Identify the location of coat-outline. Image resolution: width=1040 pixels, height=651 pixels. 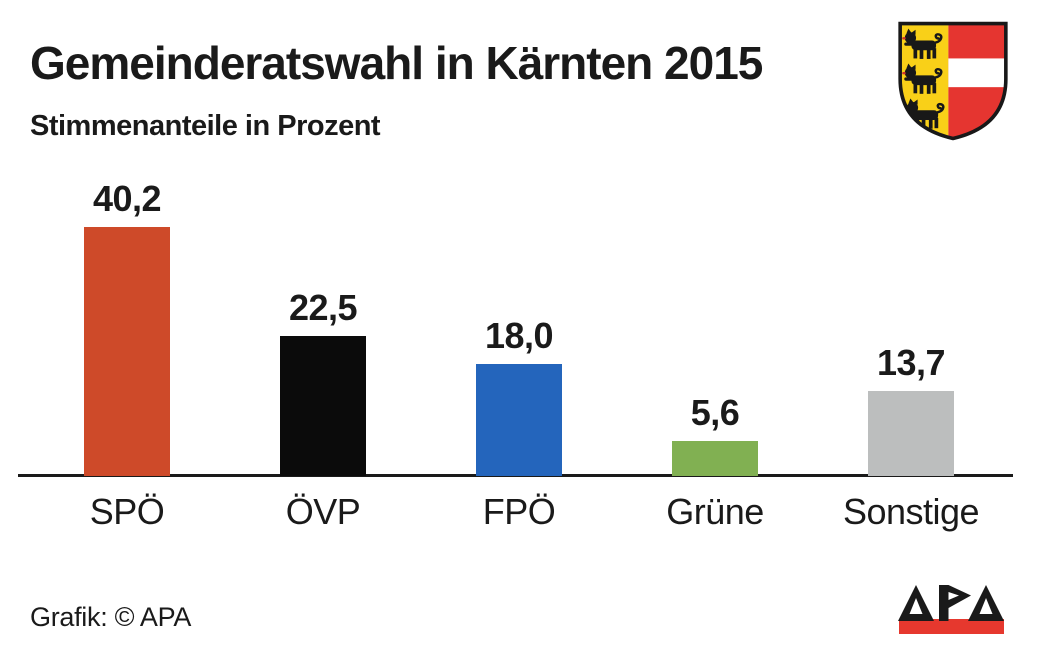
(953, 81).